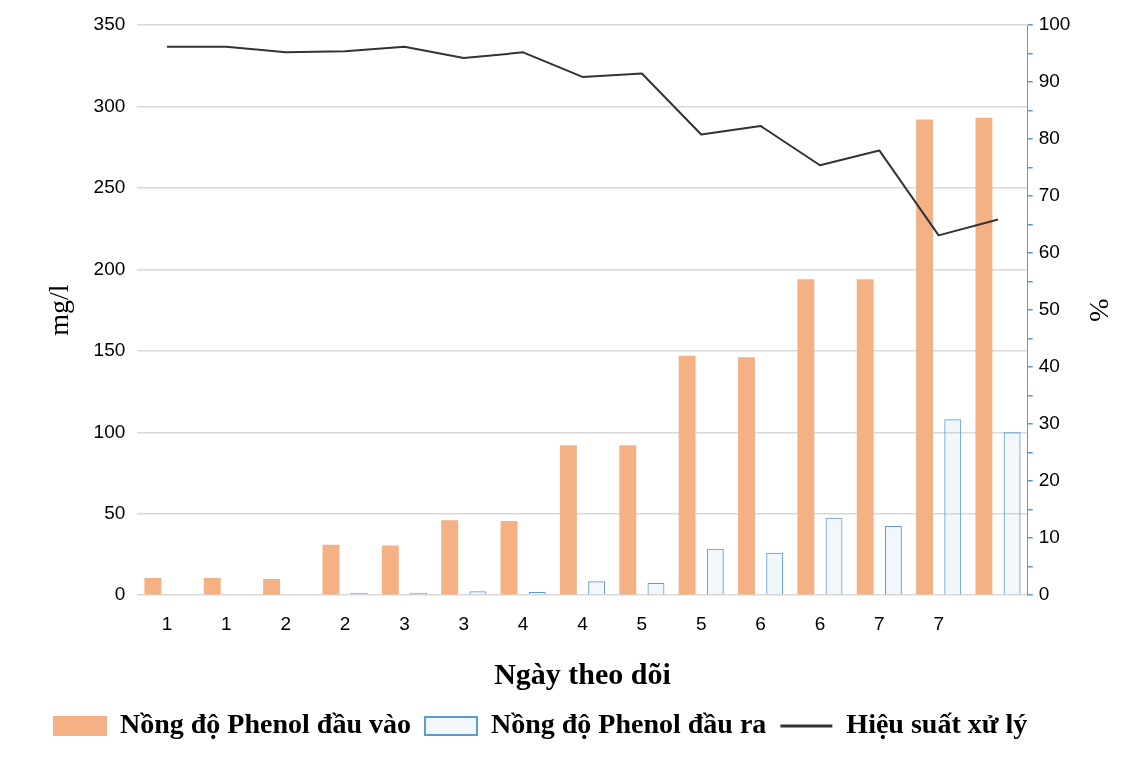 The width and height of the screenshot is (1138, 760). I want to click on y2-tick-label: 50, so click(1049, 309).